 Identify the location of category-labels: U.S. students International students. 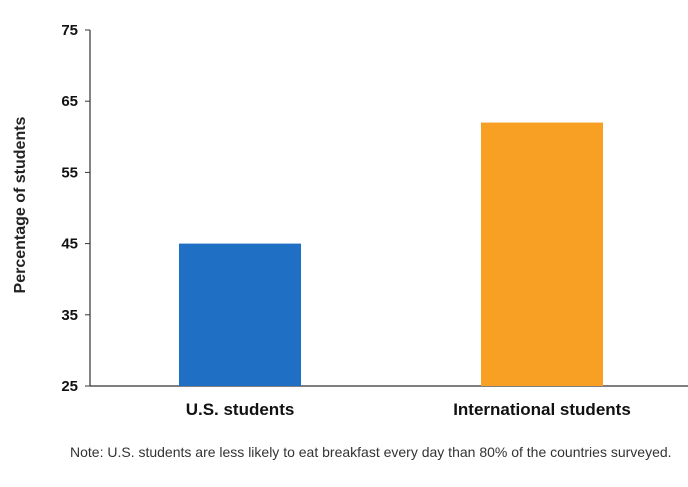
(408, 409).